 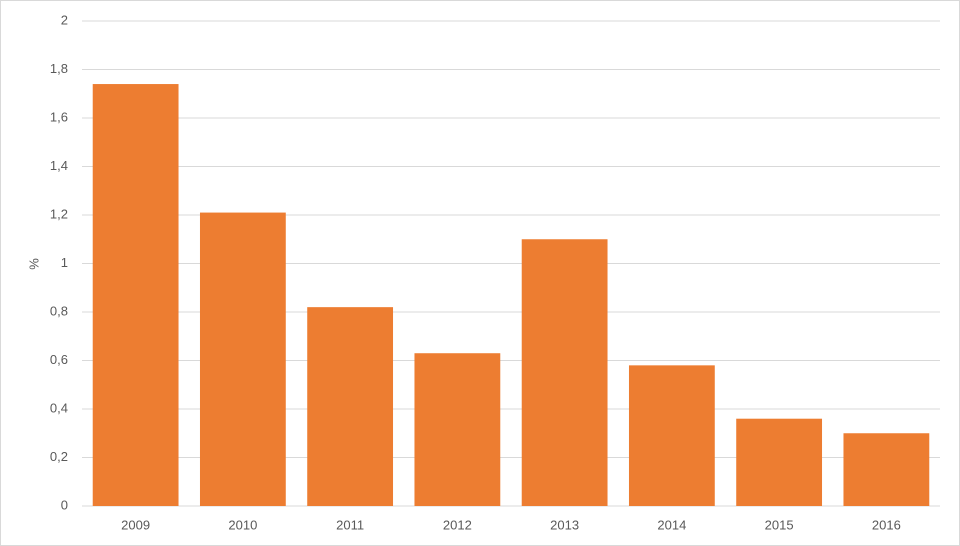 What do you see at coordinates (564, 524) in the screenshot?
I see `x-tick-label: 2013` at bounding box center [564, 524].